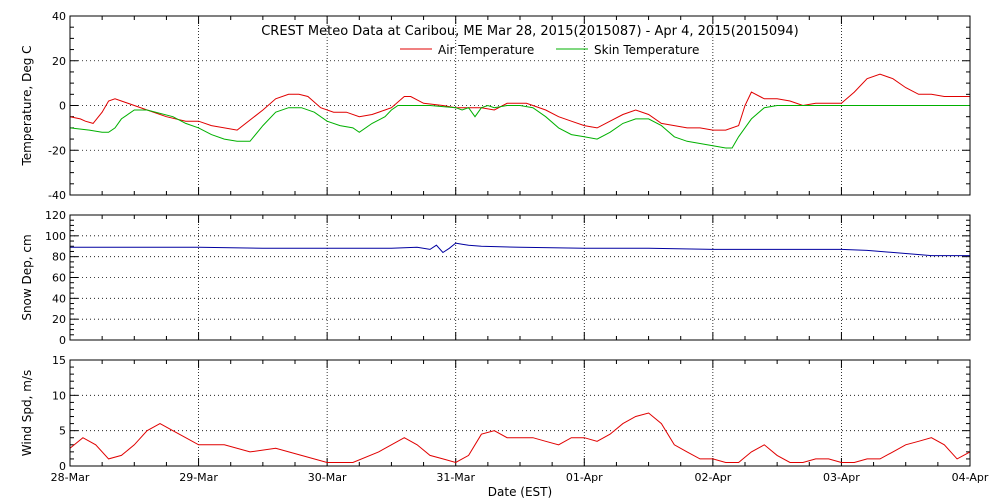 The height and width of the screenshot is (504, 1000). What do you see at coordinates (520, 492) in the screenshot?
I see `x-axis-label: Date (EST)` at bounding box center [520, 492].